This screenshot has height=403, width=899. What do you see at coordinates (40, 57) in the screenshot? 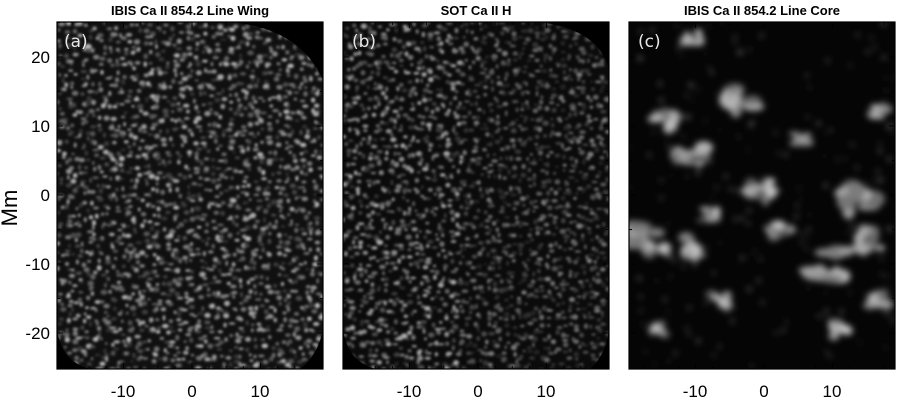
I see `y-tick-label: 20` at bounding box center [40, 57].